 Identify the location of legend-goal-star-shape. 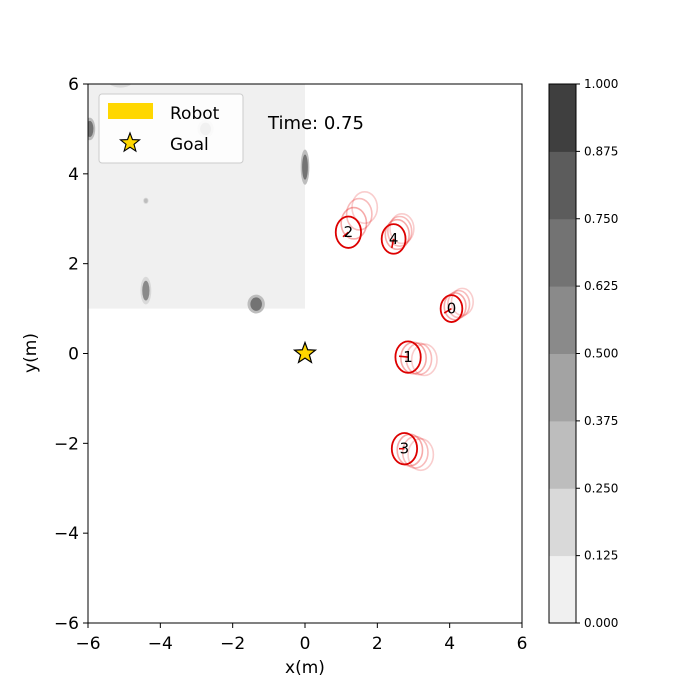
(130, 142).